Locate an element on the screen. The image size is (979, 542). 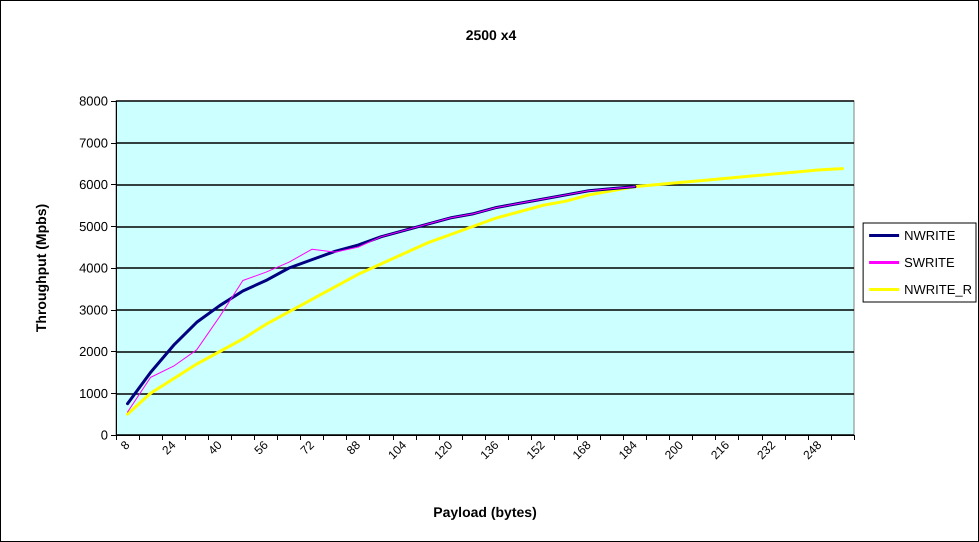
x-tick-label: 72 is located at coordinates (308, 448).